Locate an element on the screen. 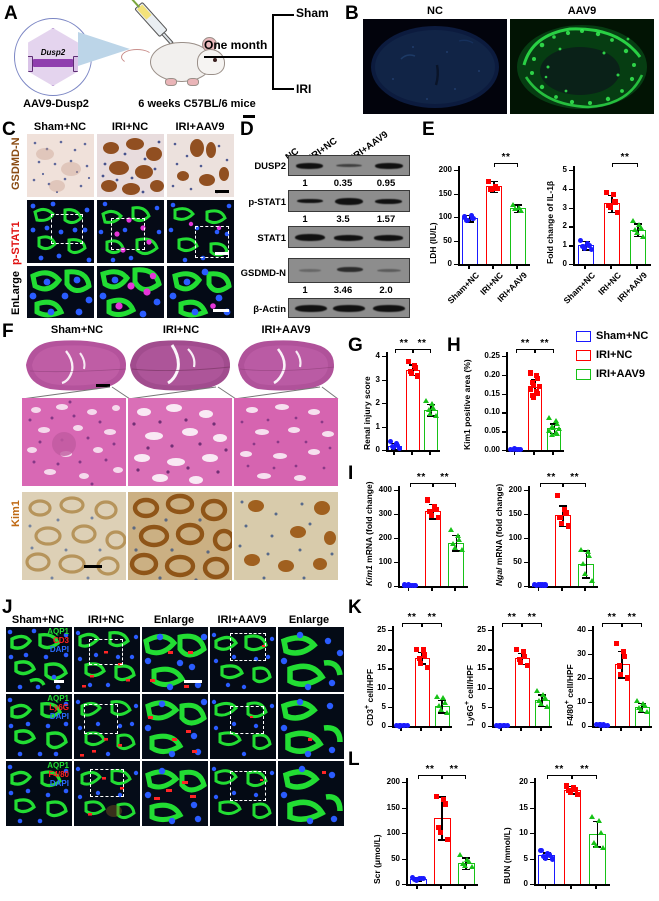 This screenshot has width=659, height=901. panel-j-label: J is located at coordinates (7, 607).